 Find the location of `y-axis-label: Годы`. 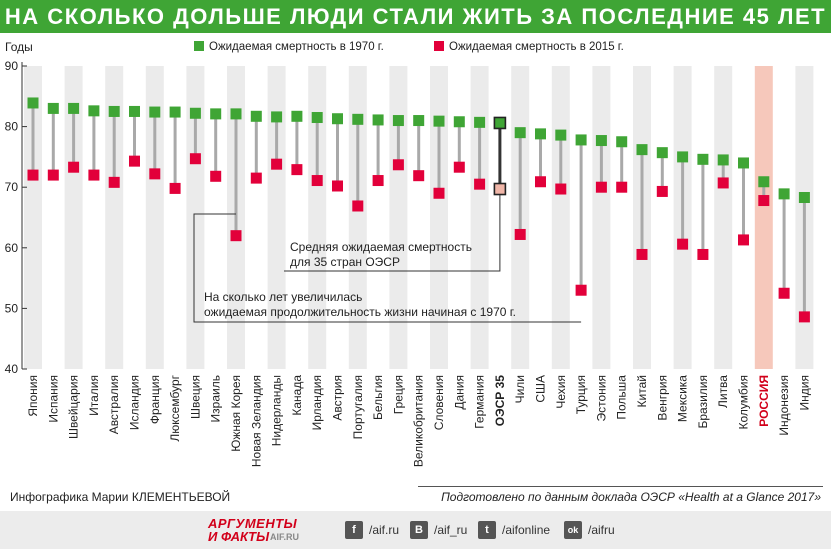

y-axis-label: Годы is located at coordinates (19, 47).